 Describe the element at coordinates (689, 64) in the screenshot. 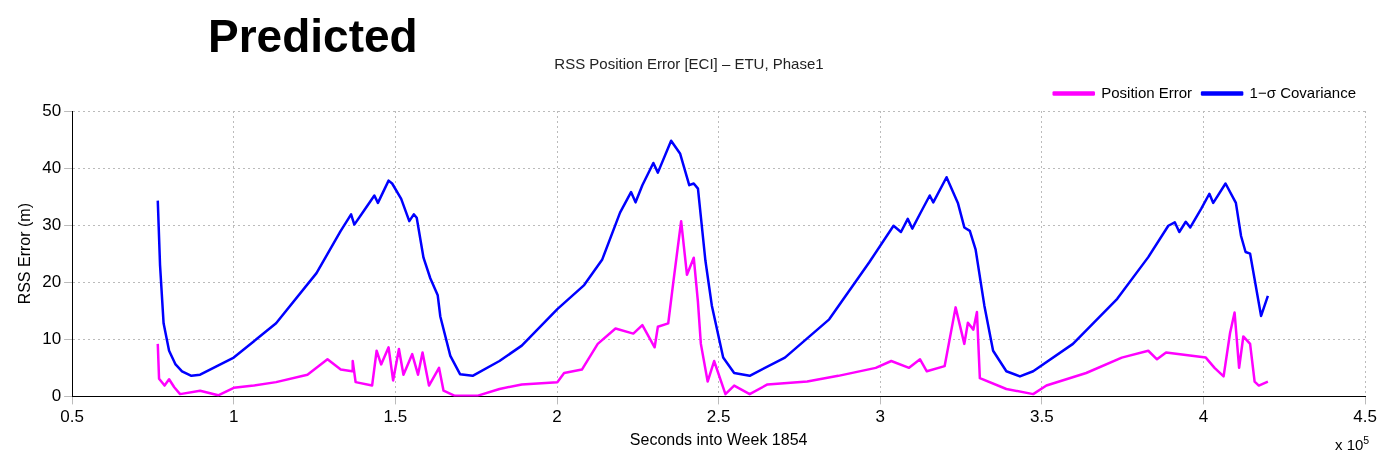

I see `chart-title: RSS Position Error [ECI] – ETU, Phase1` at that location.